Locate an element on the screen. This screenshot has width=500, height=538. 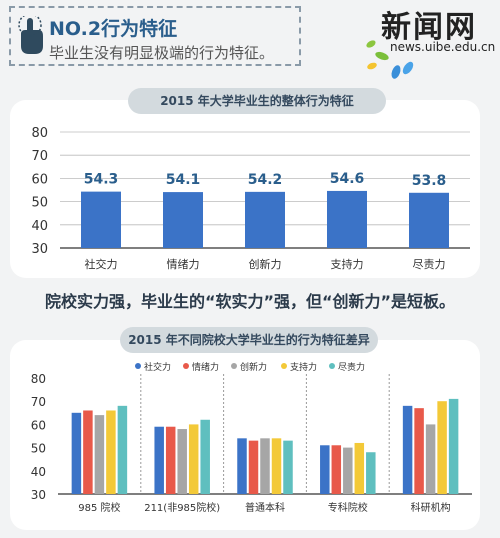
leaves-decoration-icon is located at coordinates (390, 59).